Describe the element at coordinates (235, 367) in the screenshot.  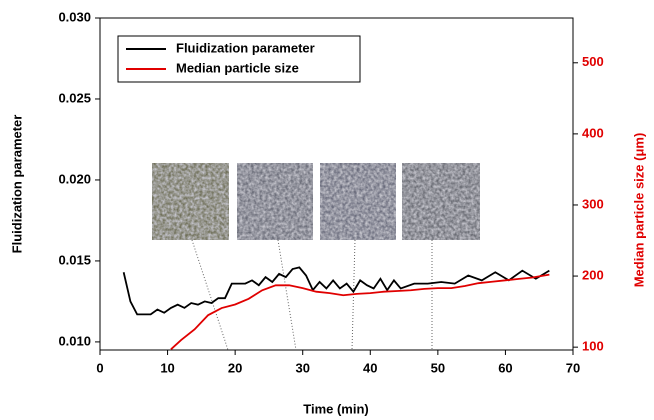
I see `x-tick-label: 20` at that location.